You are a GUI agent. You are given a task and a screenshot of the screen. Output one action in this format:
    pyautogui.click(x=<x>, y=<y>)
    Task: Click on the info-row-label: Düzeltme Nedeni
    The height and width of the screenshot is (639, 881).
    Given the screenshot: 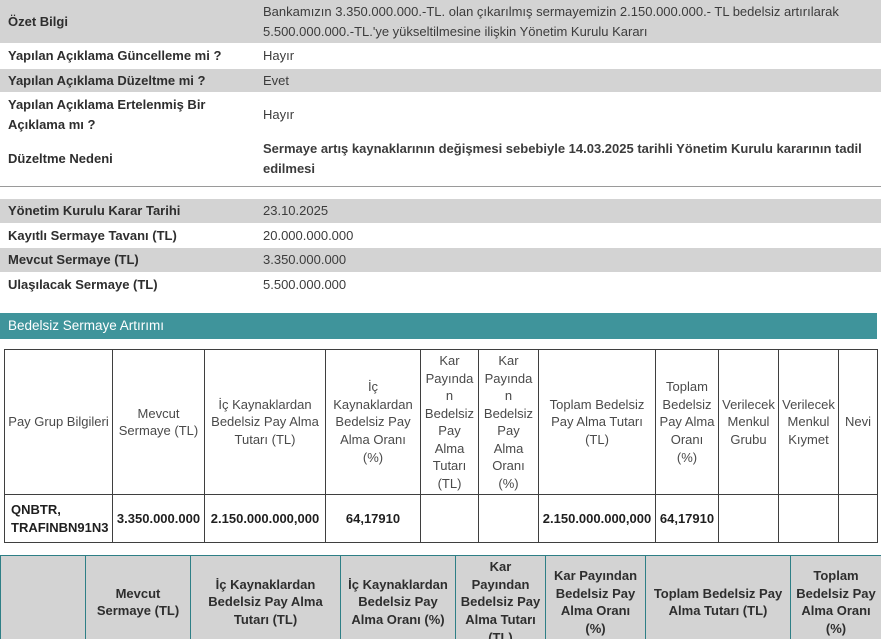 What is the action you would take?
    pyautogui.click(x=60, y=158)
    